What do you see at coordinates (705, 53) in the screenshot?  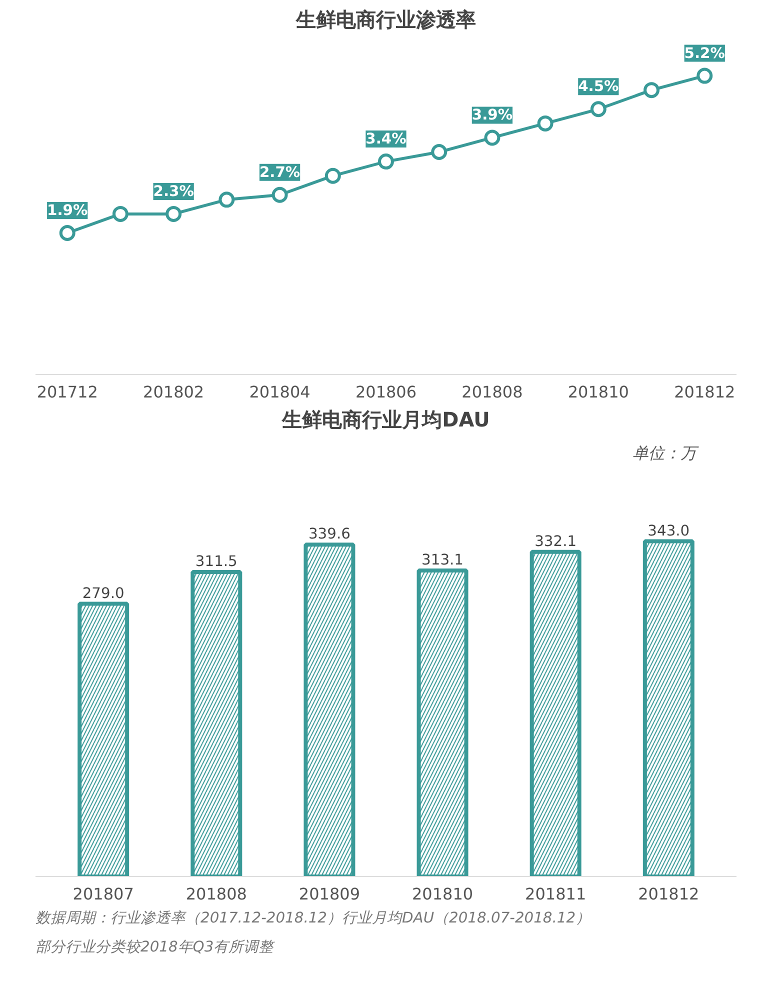 I see `data-label: 5.2%` at bounding box center [705, 53].